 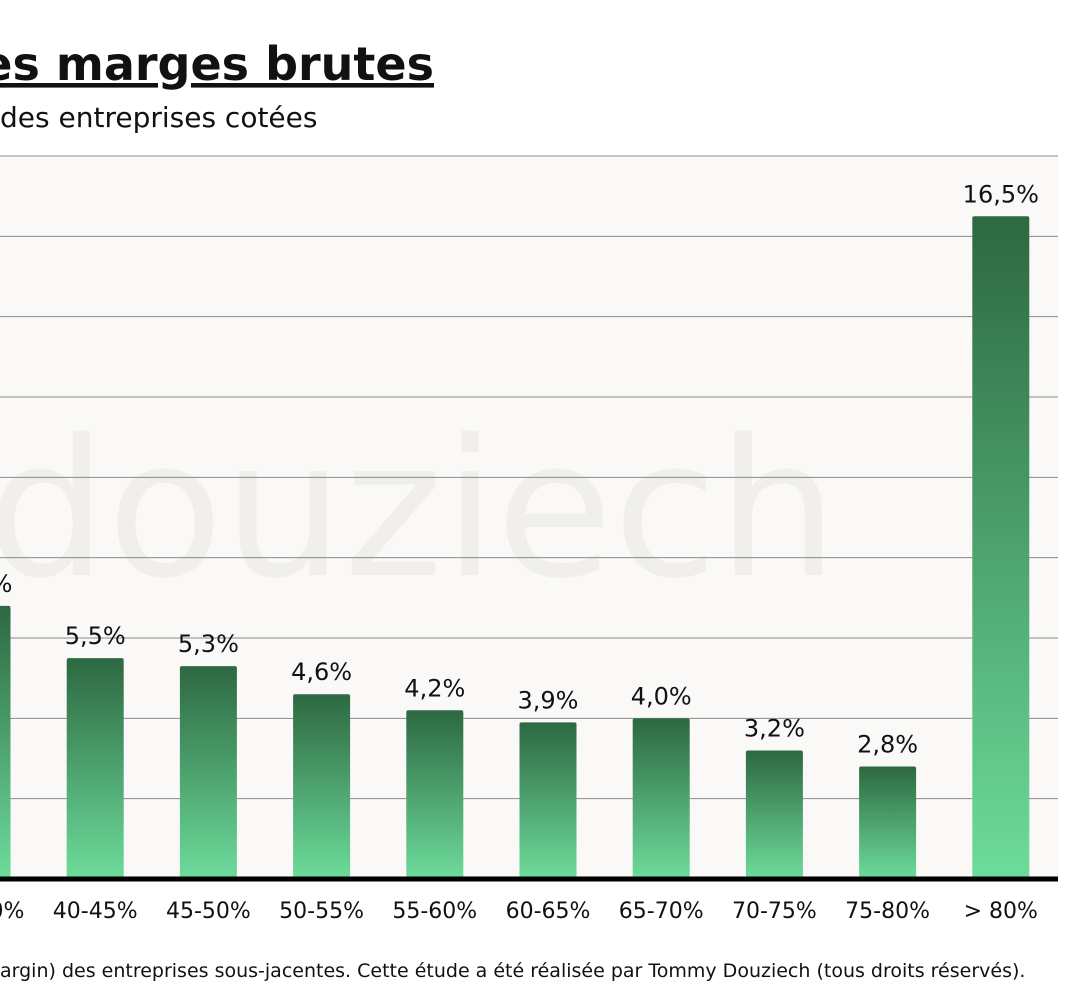 I want to click on value-label: 16,5%, so click(x=1001, y=194).